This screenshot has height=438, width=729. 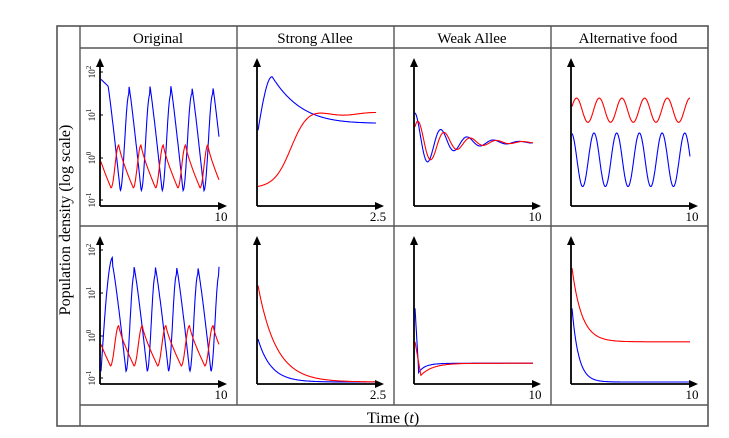 What do you see at coordinates (628, 39) in the screenshot?
I see `column-title-alternative-food: Alternative food` at bounding box center [628, 39].